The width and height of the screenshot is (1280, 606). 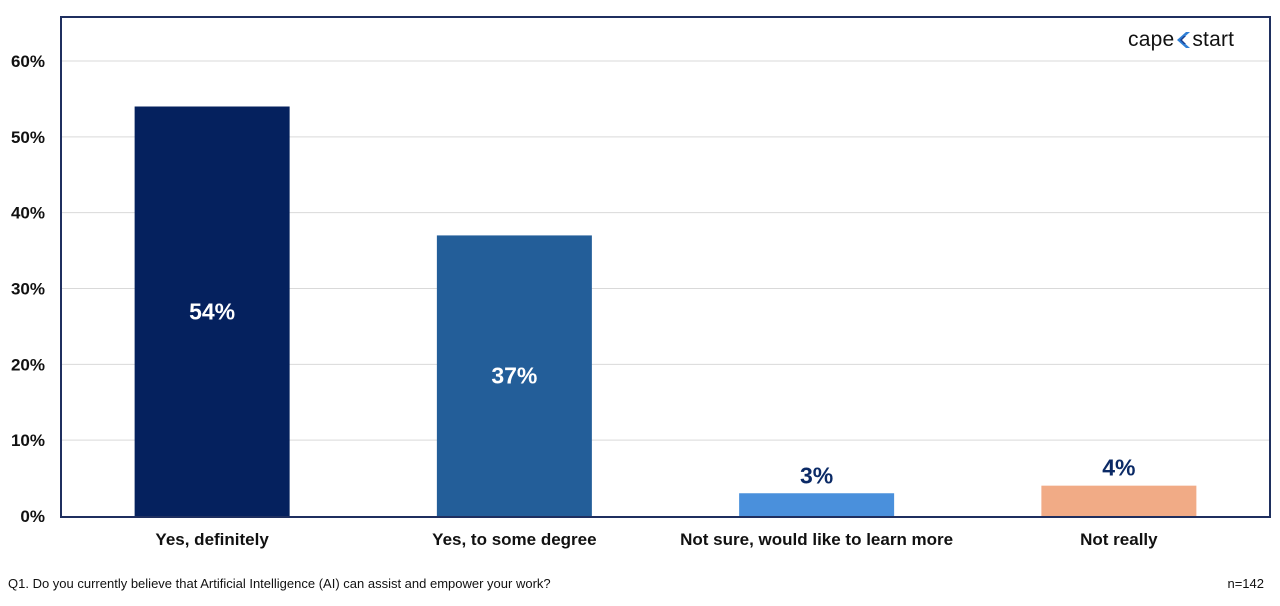 I want to click on capestart-logo: cape start, so click(x=1181, y=40).